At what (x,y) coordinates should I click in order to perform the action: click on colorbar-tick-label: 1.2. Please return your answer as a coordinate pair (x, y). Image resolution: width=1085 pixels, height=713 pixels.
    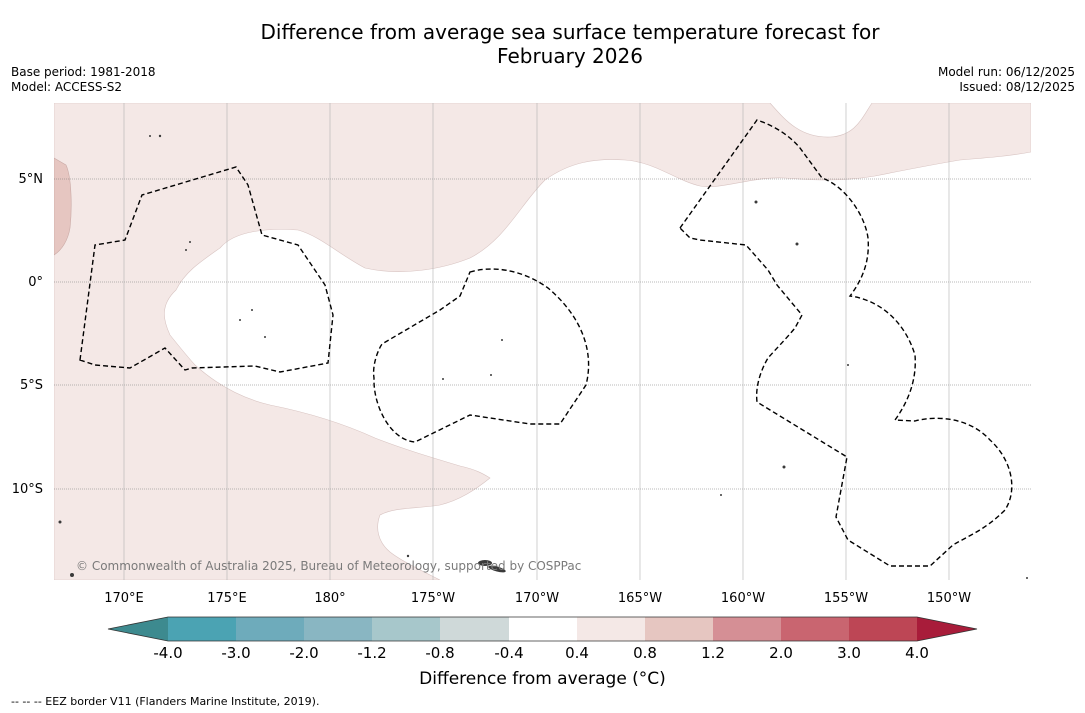
    Looking at the image, I should click on (713, 653).